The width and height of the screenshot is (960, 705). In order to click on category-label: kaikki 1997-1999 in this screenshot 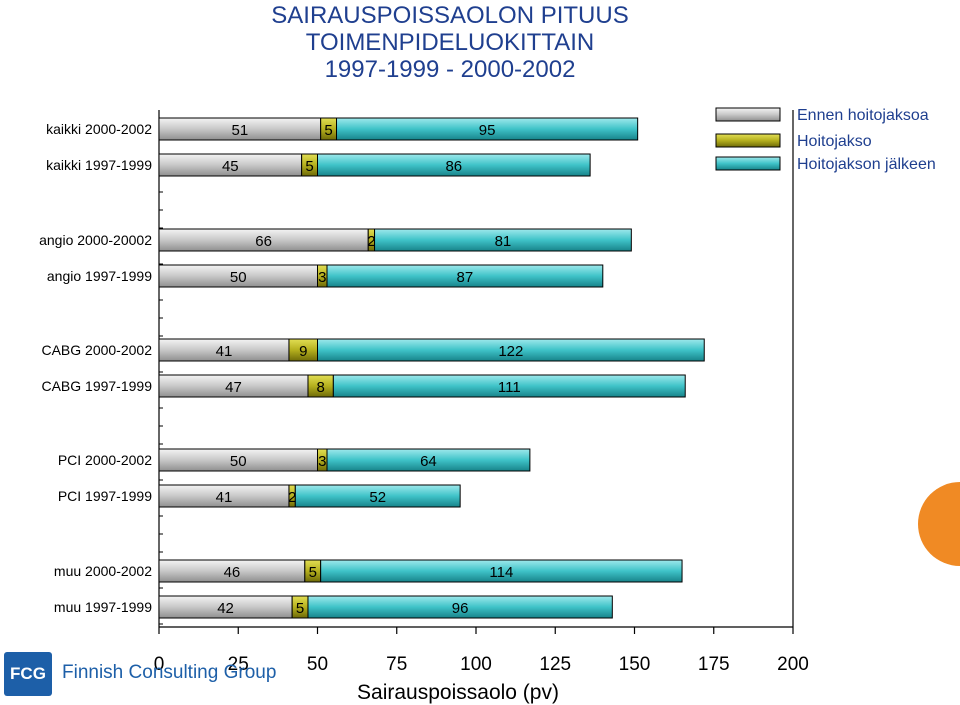, I will do `click(99, 165)`.